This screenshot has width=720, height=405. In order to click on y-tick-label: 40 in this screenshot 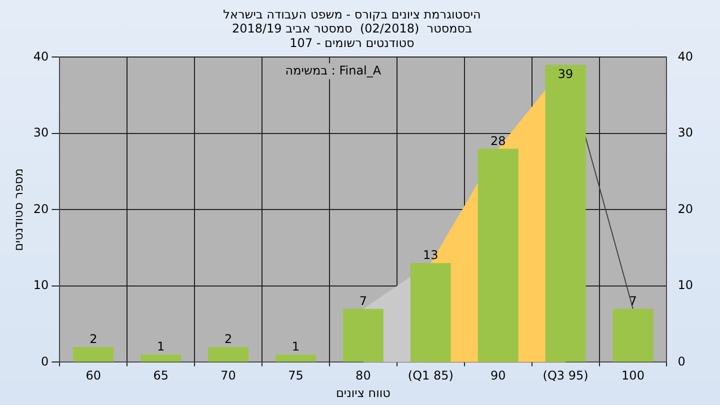, I will do `click(41, 56)`.